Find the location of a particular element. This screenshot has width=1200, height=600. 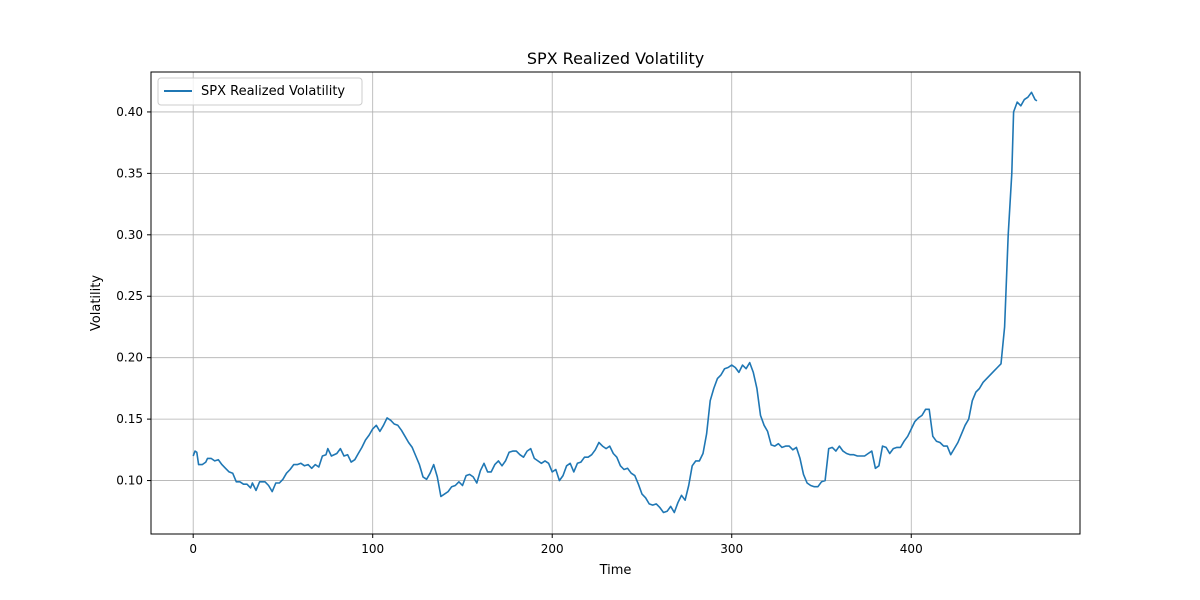

legend: SPX Realized Volatility is located at coordinates (260, 91).